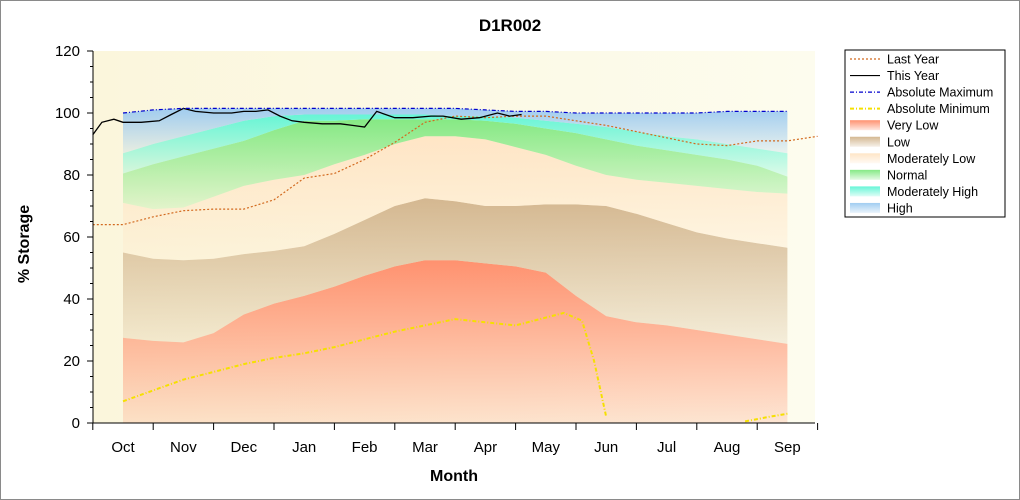  Describe the element at coordinates (307, 121) in the screenshot. I see `series-this-year` at that location.